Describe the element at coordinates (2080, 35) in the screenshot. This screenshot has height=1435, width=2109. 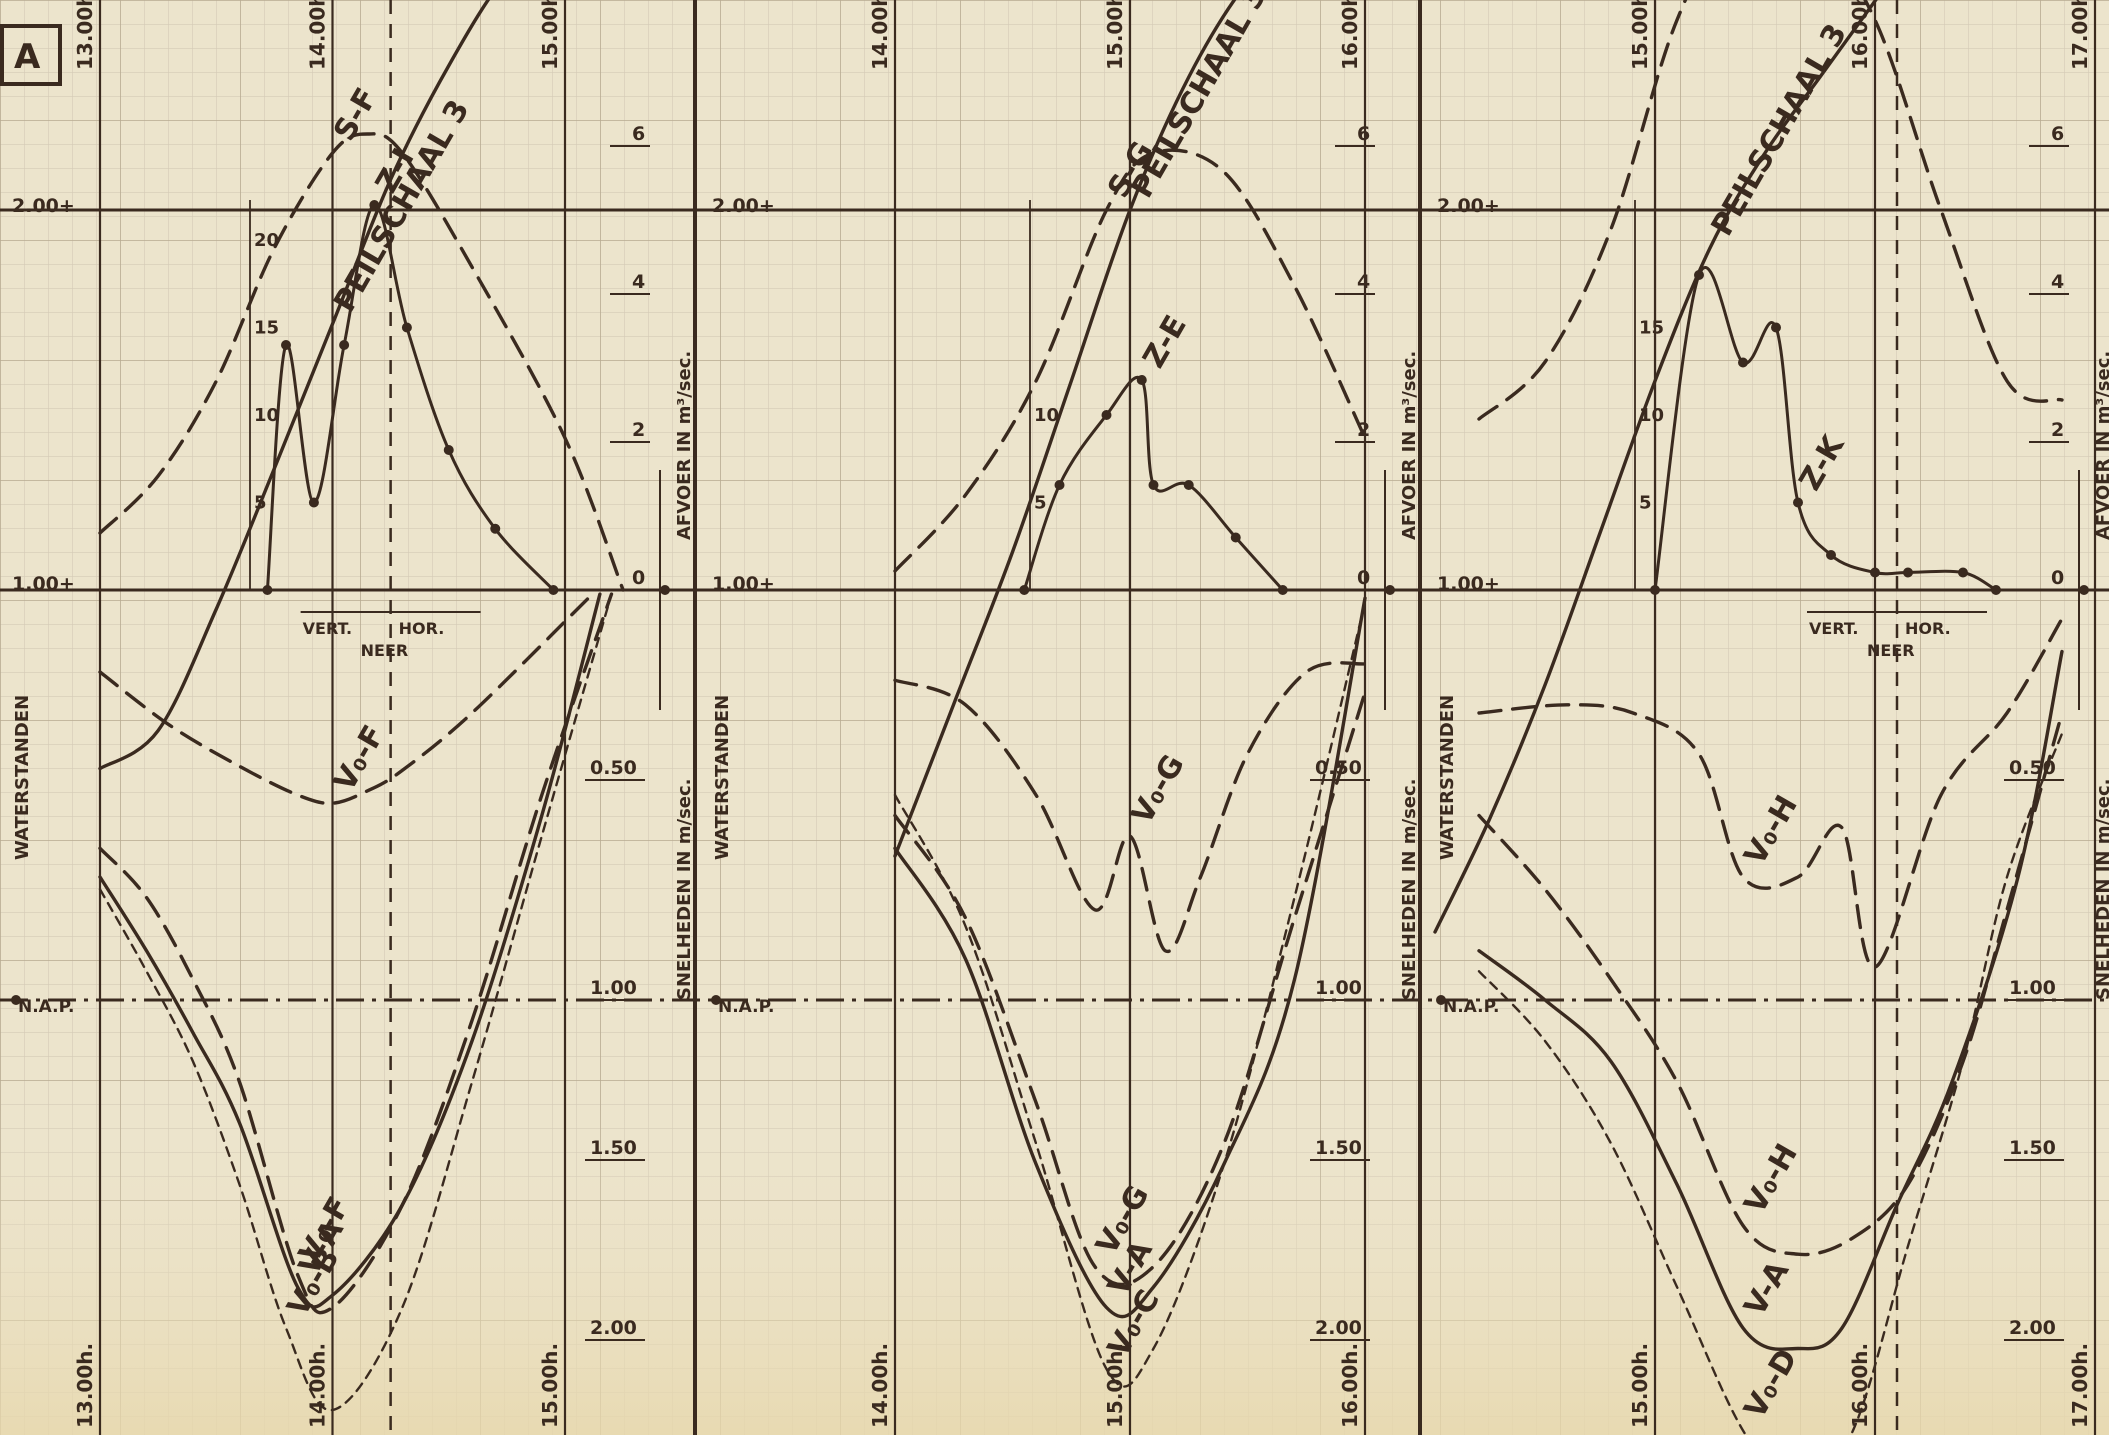
I see `time-tick-top: 17.00h.` at that location.